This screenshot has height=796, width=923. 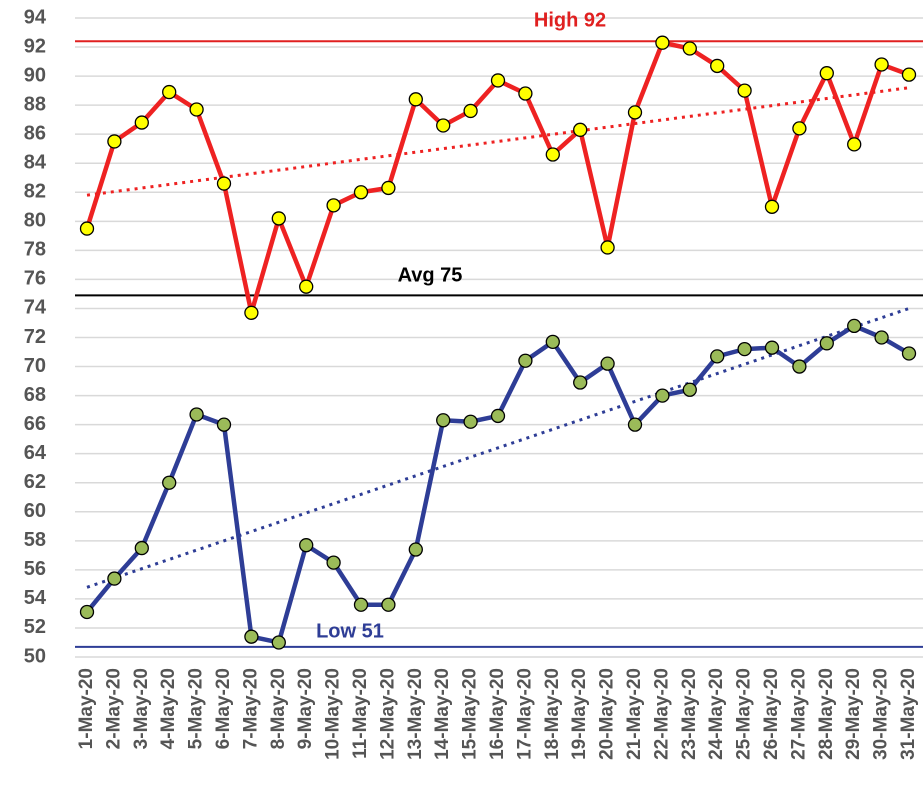 What do you see at coordinates (35, 366) in the screenshot?
I see `y-tick-label: 70` at bounding box center [35, 366].